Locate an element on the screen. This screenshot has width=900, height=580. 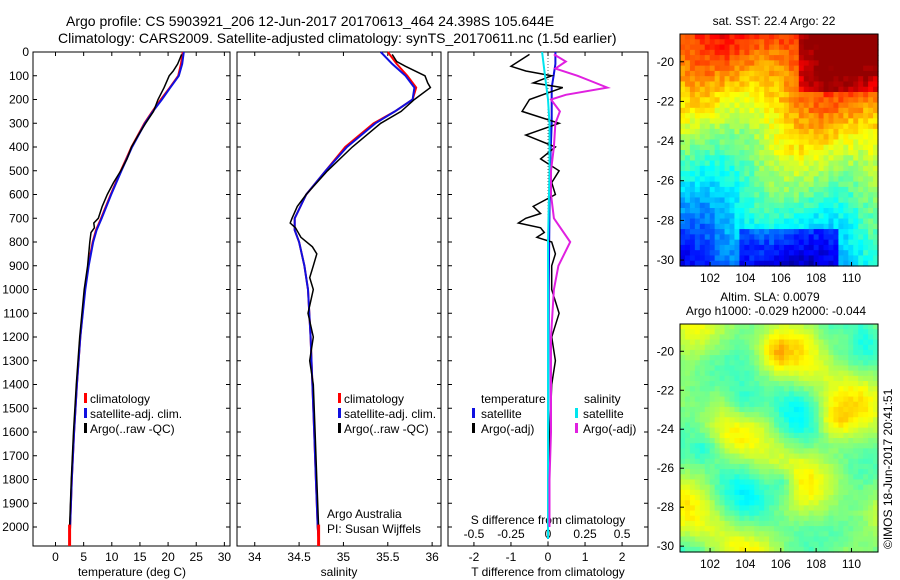
salinity-annotation-2: PI: Susan Wijffels is located at coordinates (374, 529).